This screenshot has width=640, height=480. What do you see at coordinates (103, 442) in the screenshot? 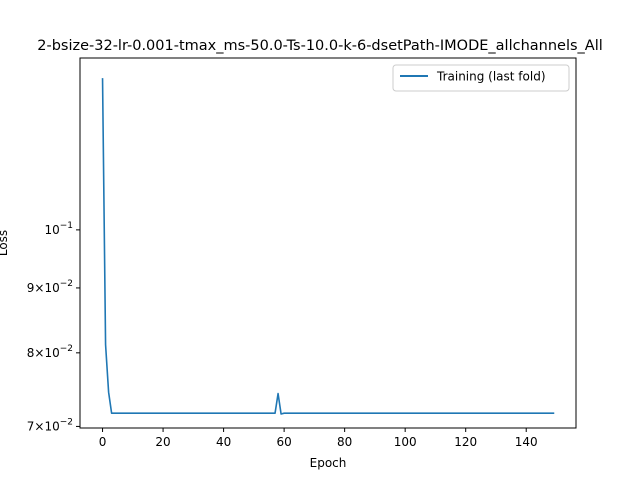
I see `x-tick-label: 0` at bounding box center [103, 442].